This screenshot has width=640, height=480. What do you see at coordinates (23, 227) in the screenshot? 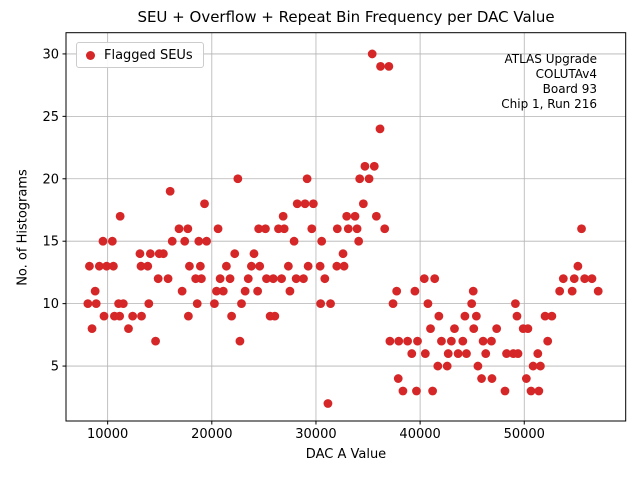
I see `y-axis-label: No. of Histograms` at bounding box center [23, 227].